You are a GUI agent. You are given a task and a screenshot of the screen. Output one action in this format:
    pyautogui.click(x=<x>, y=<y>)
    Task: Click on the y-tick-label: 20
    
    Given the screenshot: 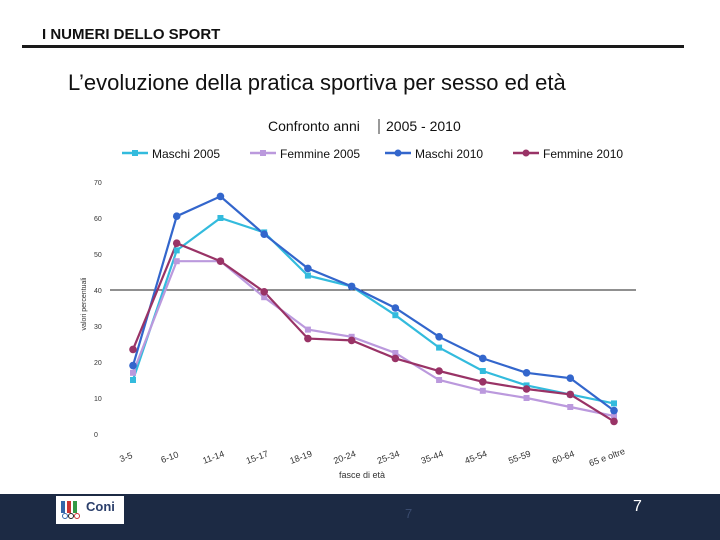 What is the action you would take?
    pyautogui.click(x=98, y=363)
    